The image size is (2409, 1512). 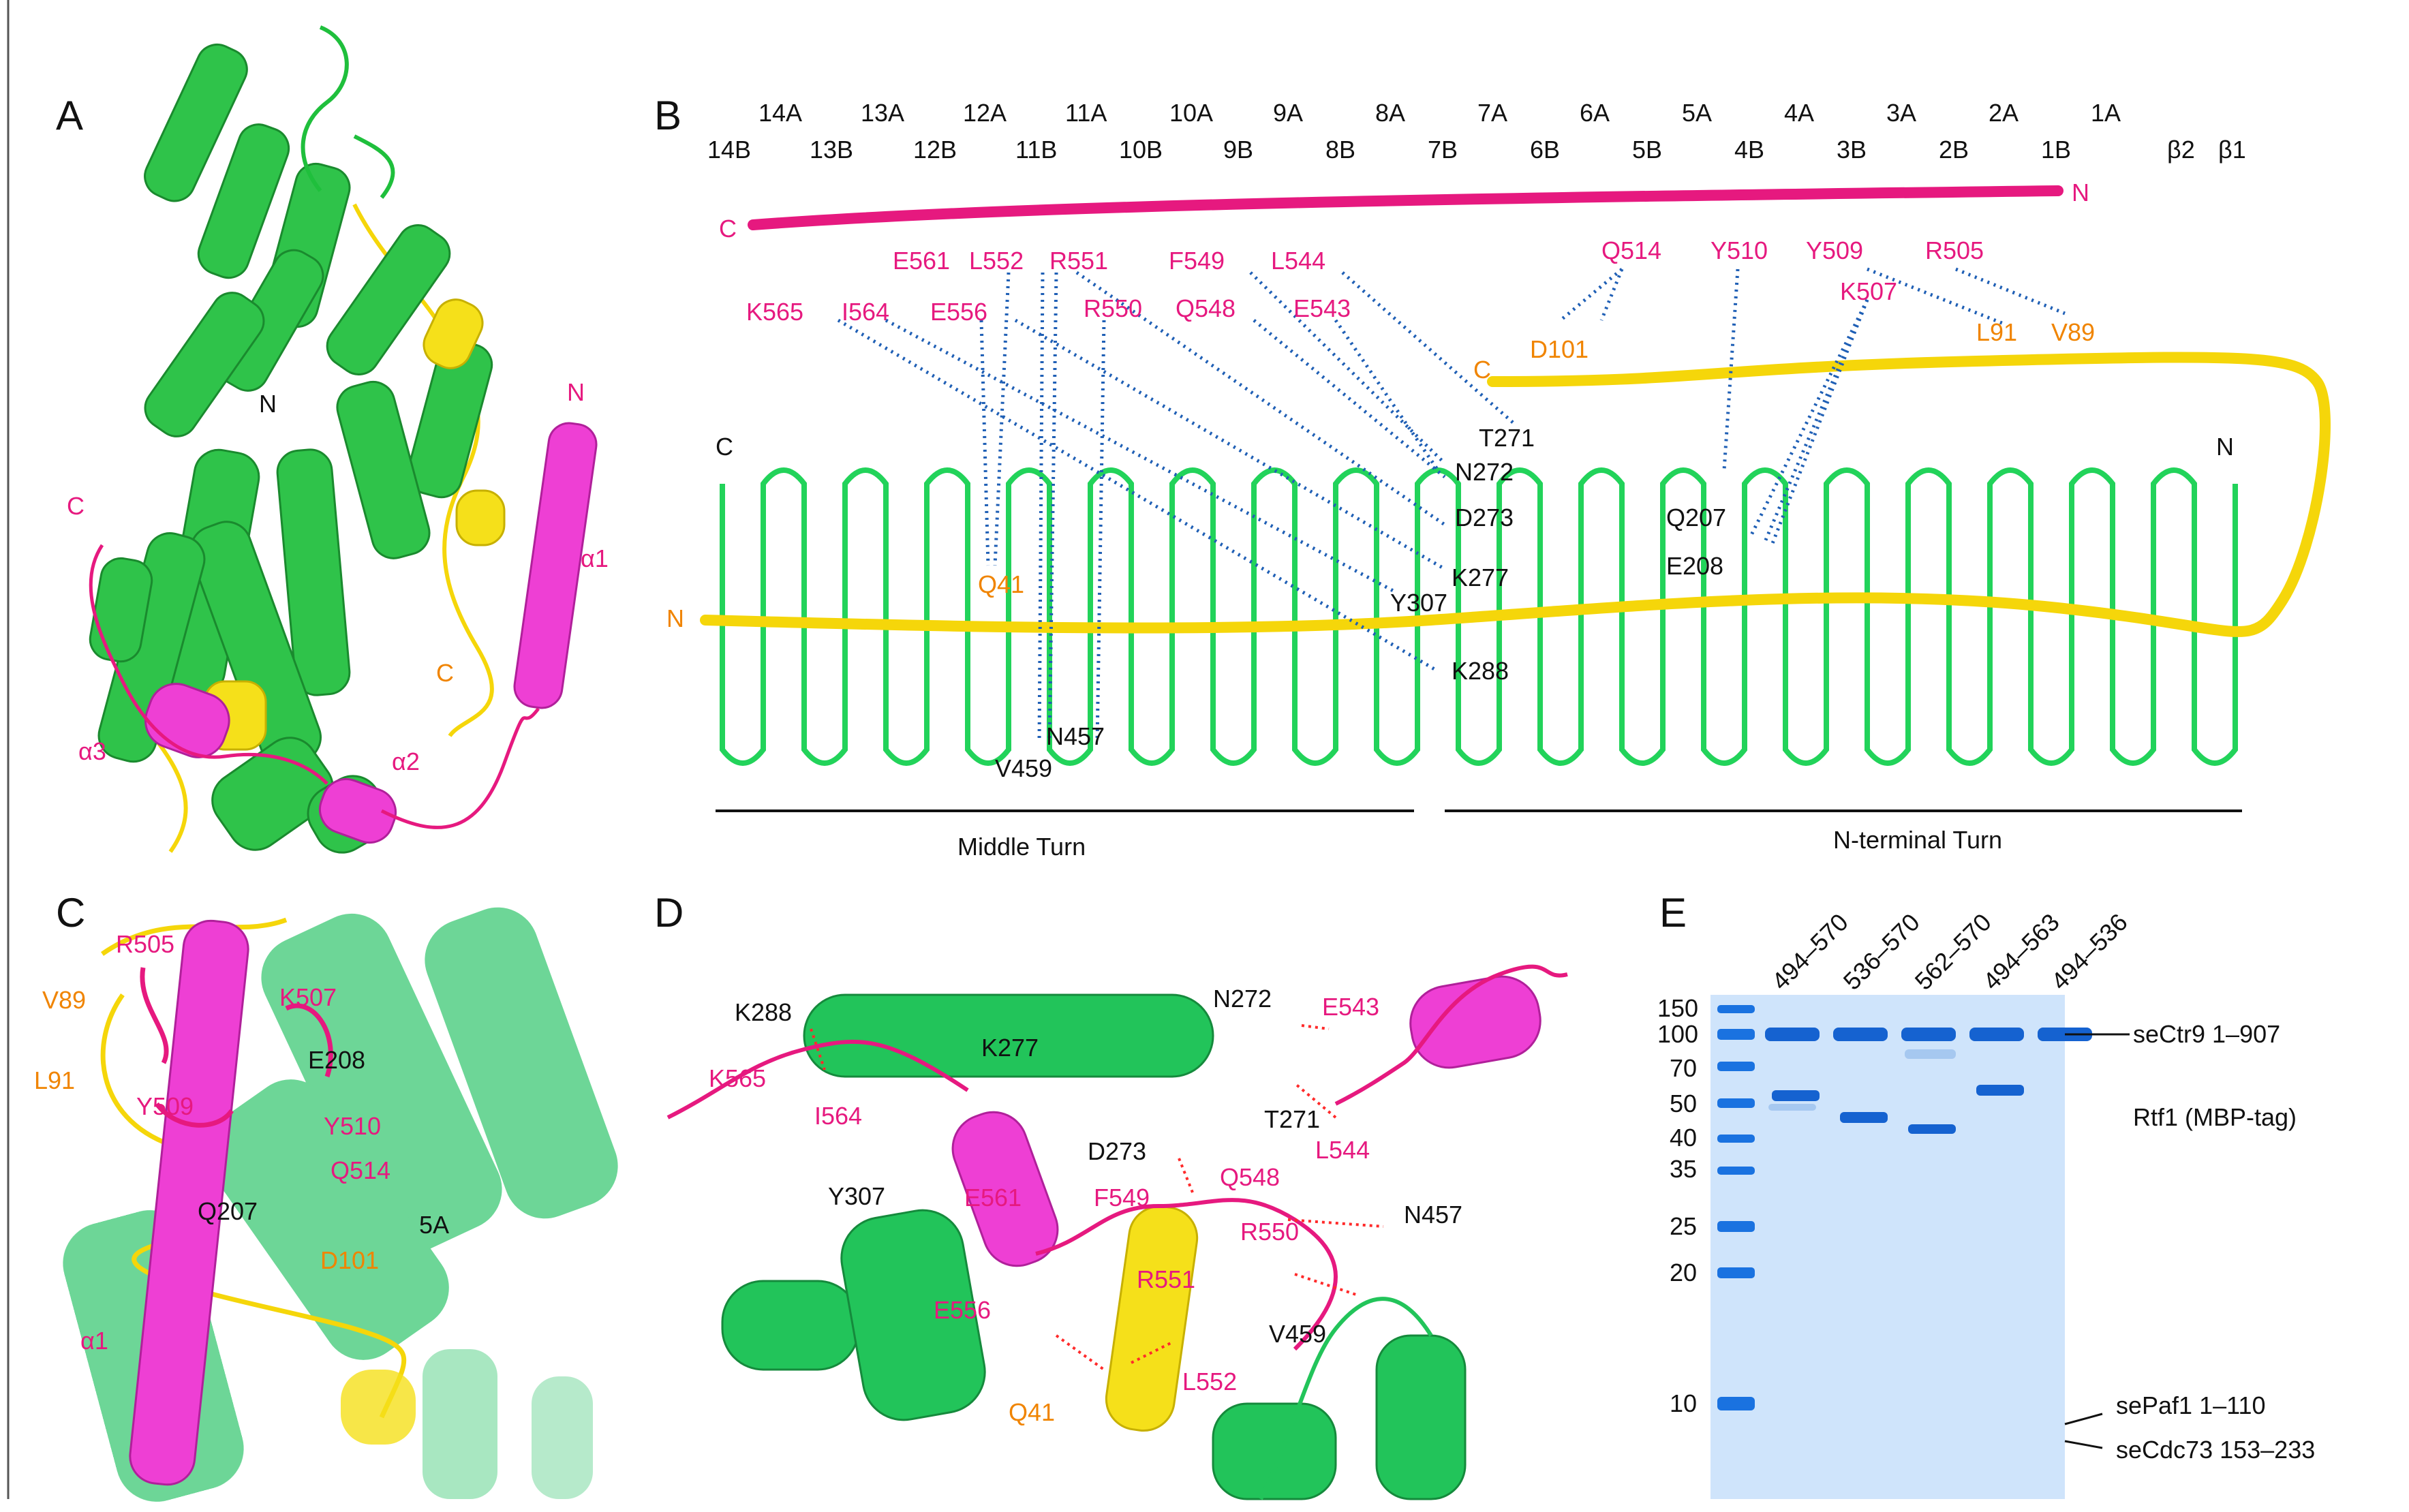 I want to click on mk-40: 40, so click(x=1683, y=1138).